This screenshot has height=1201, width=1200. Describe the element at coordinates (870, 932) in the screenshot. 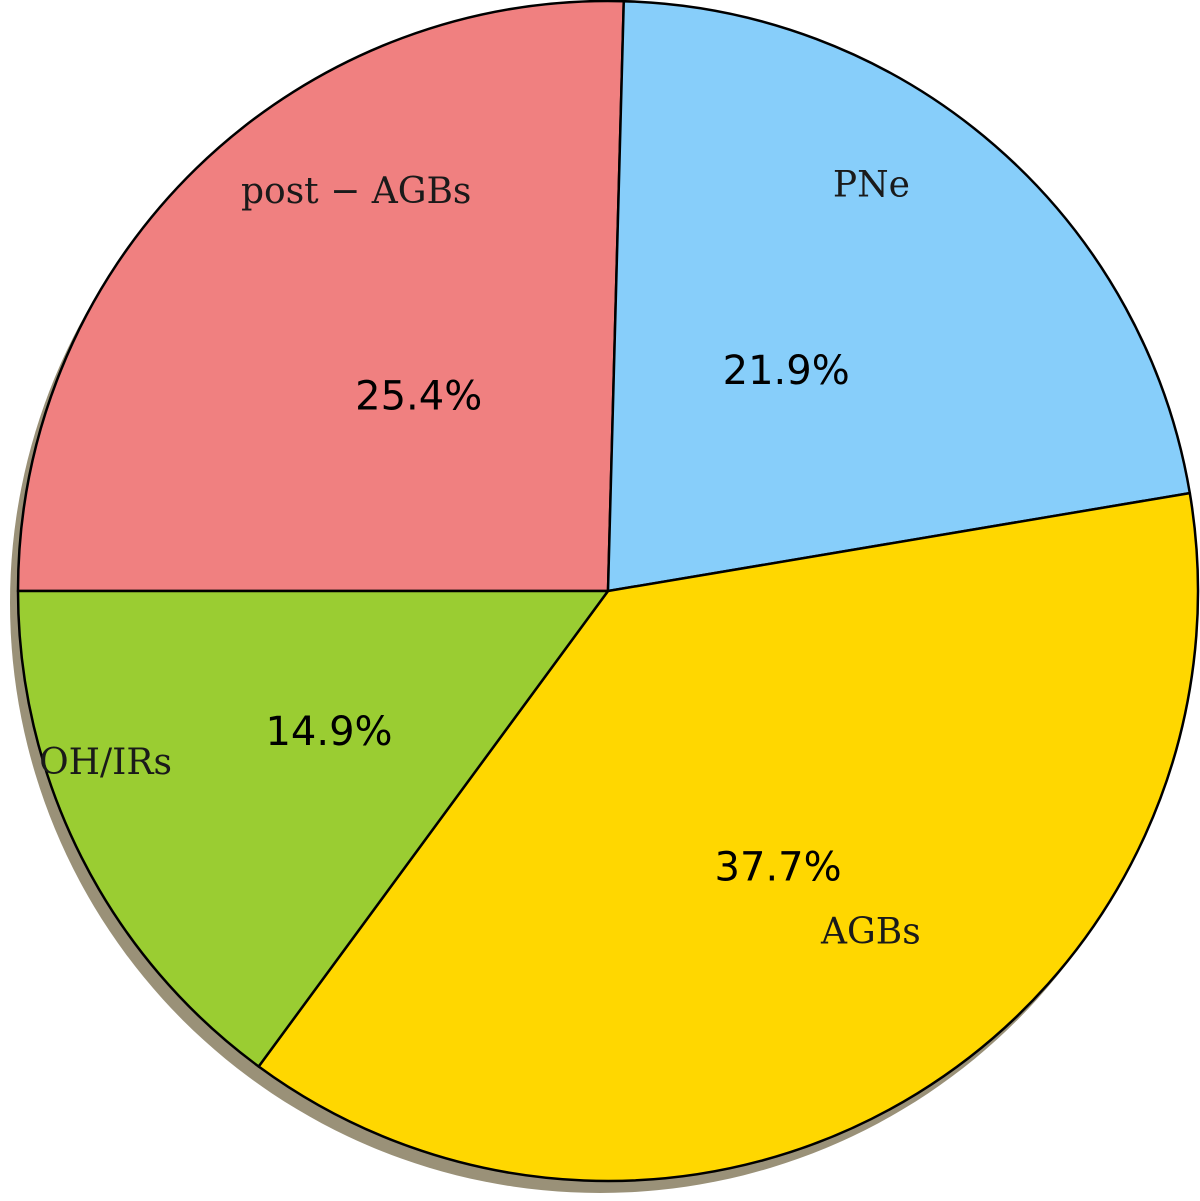

I see `slice-category-label: AGBs` at that location.